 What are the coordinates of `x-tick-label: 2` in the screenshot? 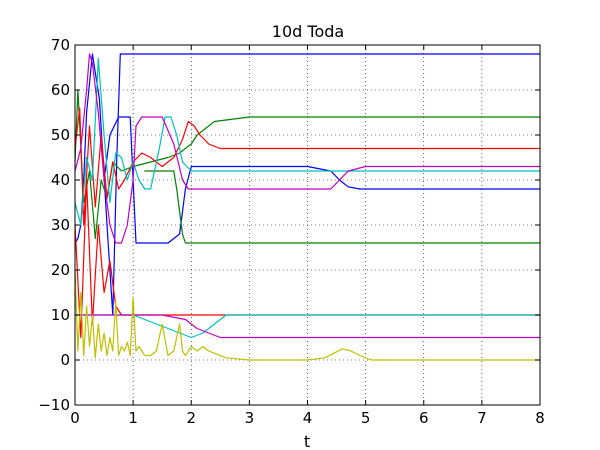 It's located at (191, 418).